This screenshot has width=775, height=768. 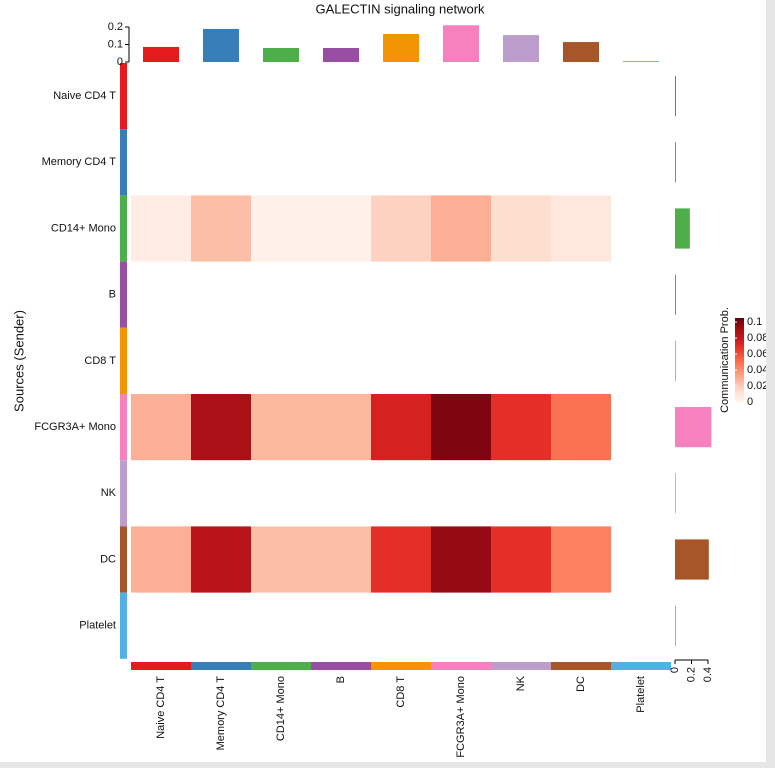 What do you see at coordinates (341, 679) in the screenshot?
I see `column-label: B` at bounding box center [341, 679].